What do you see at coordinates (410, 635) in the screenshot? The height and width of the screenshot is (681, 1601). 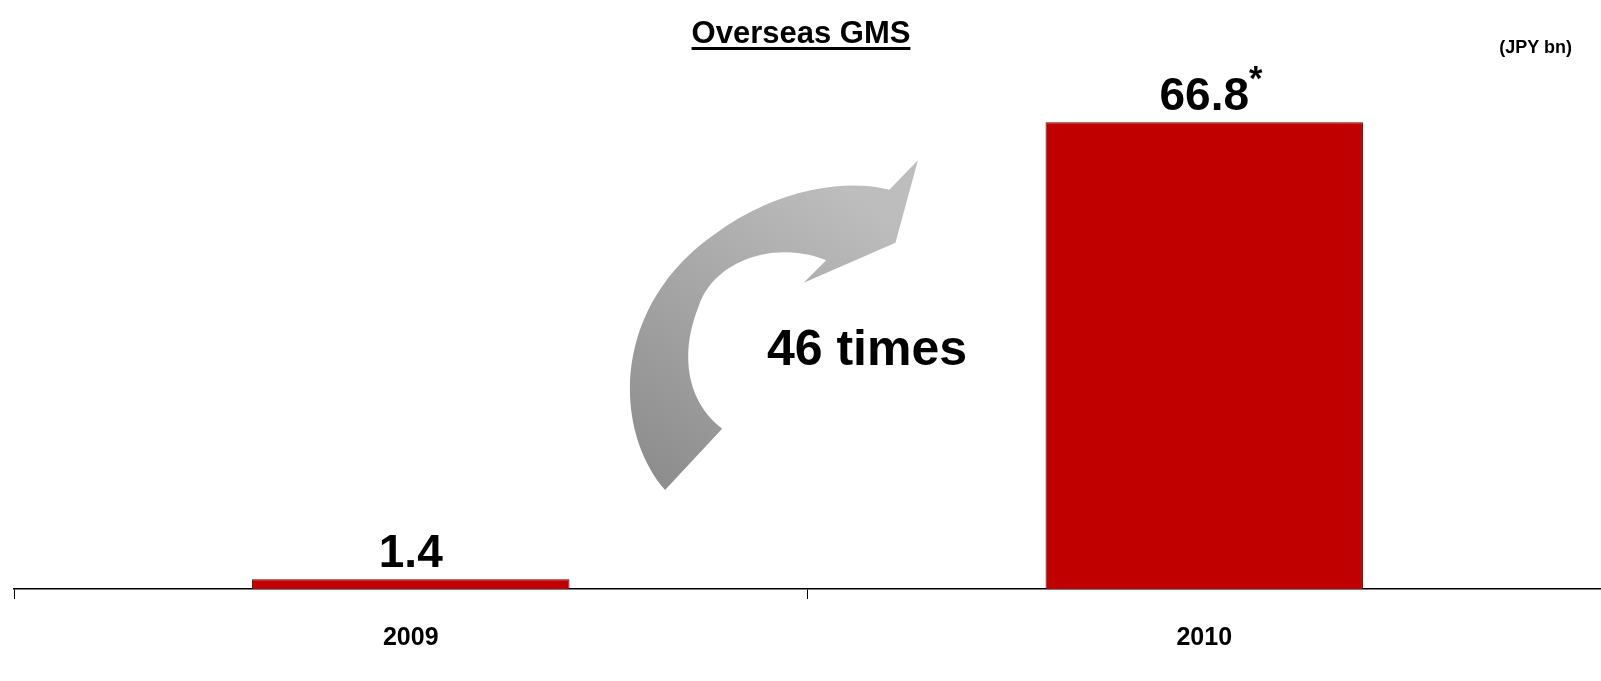 I see `x-tick-label: 2009` at bounding box center [410, 635].